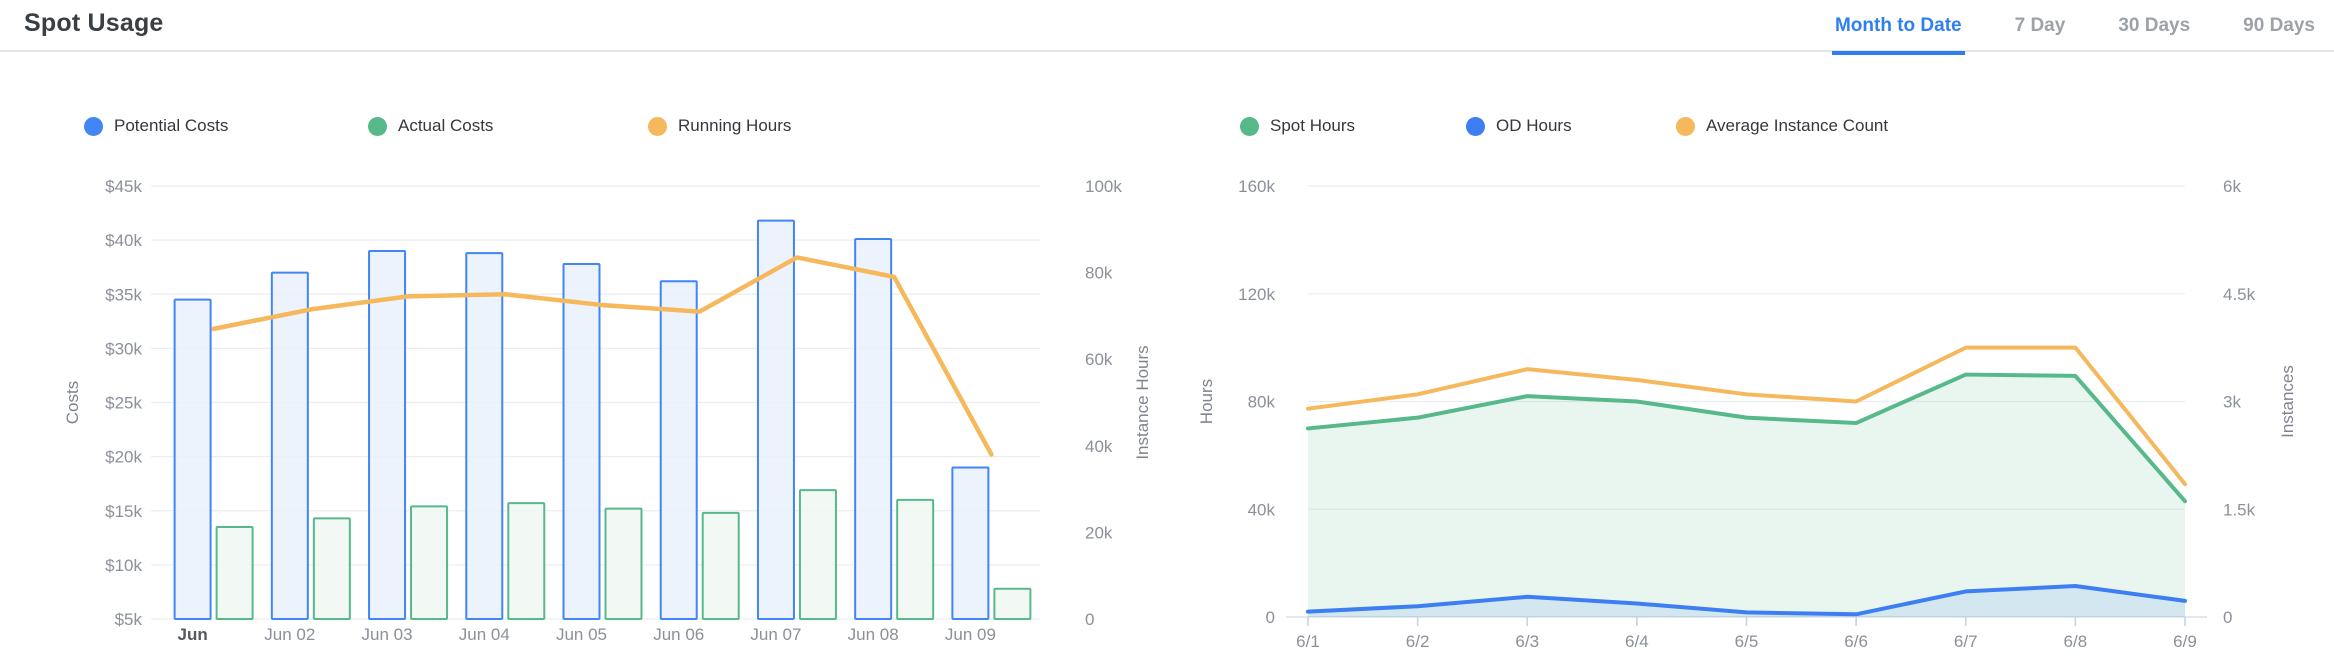 This screenshot has width=2334, height=672. I want to click on x-axis-tick: 6/9, so click(2185, 641).